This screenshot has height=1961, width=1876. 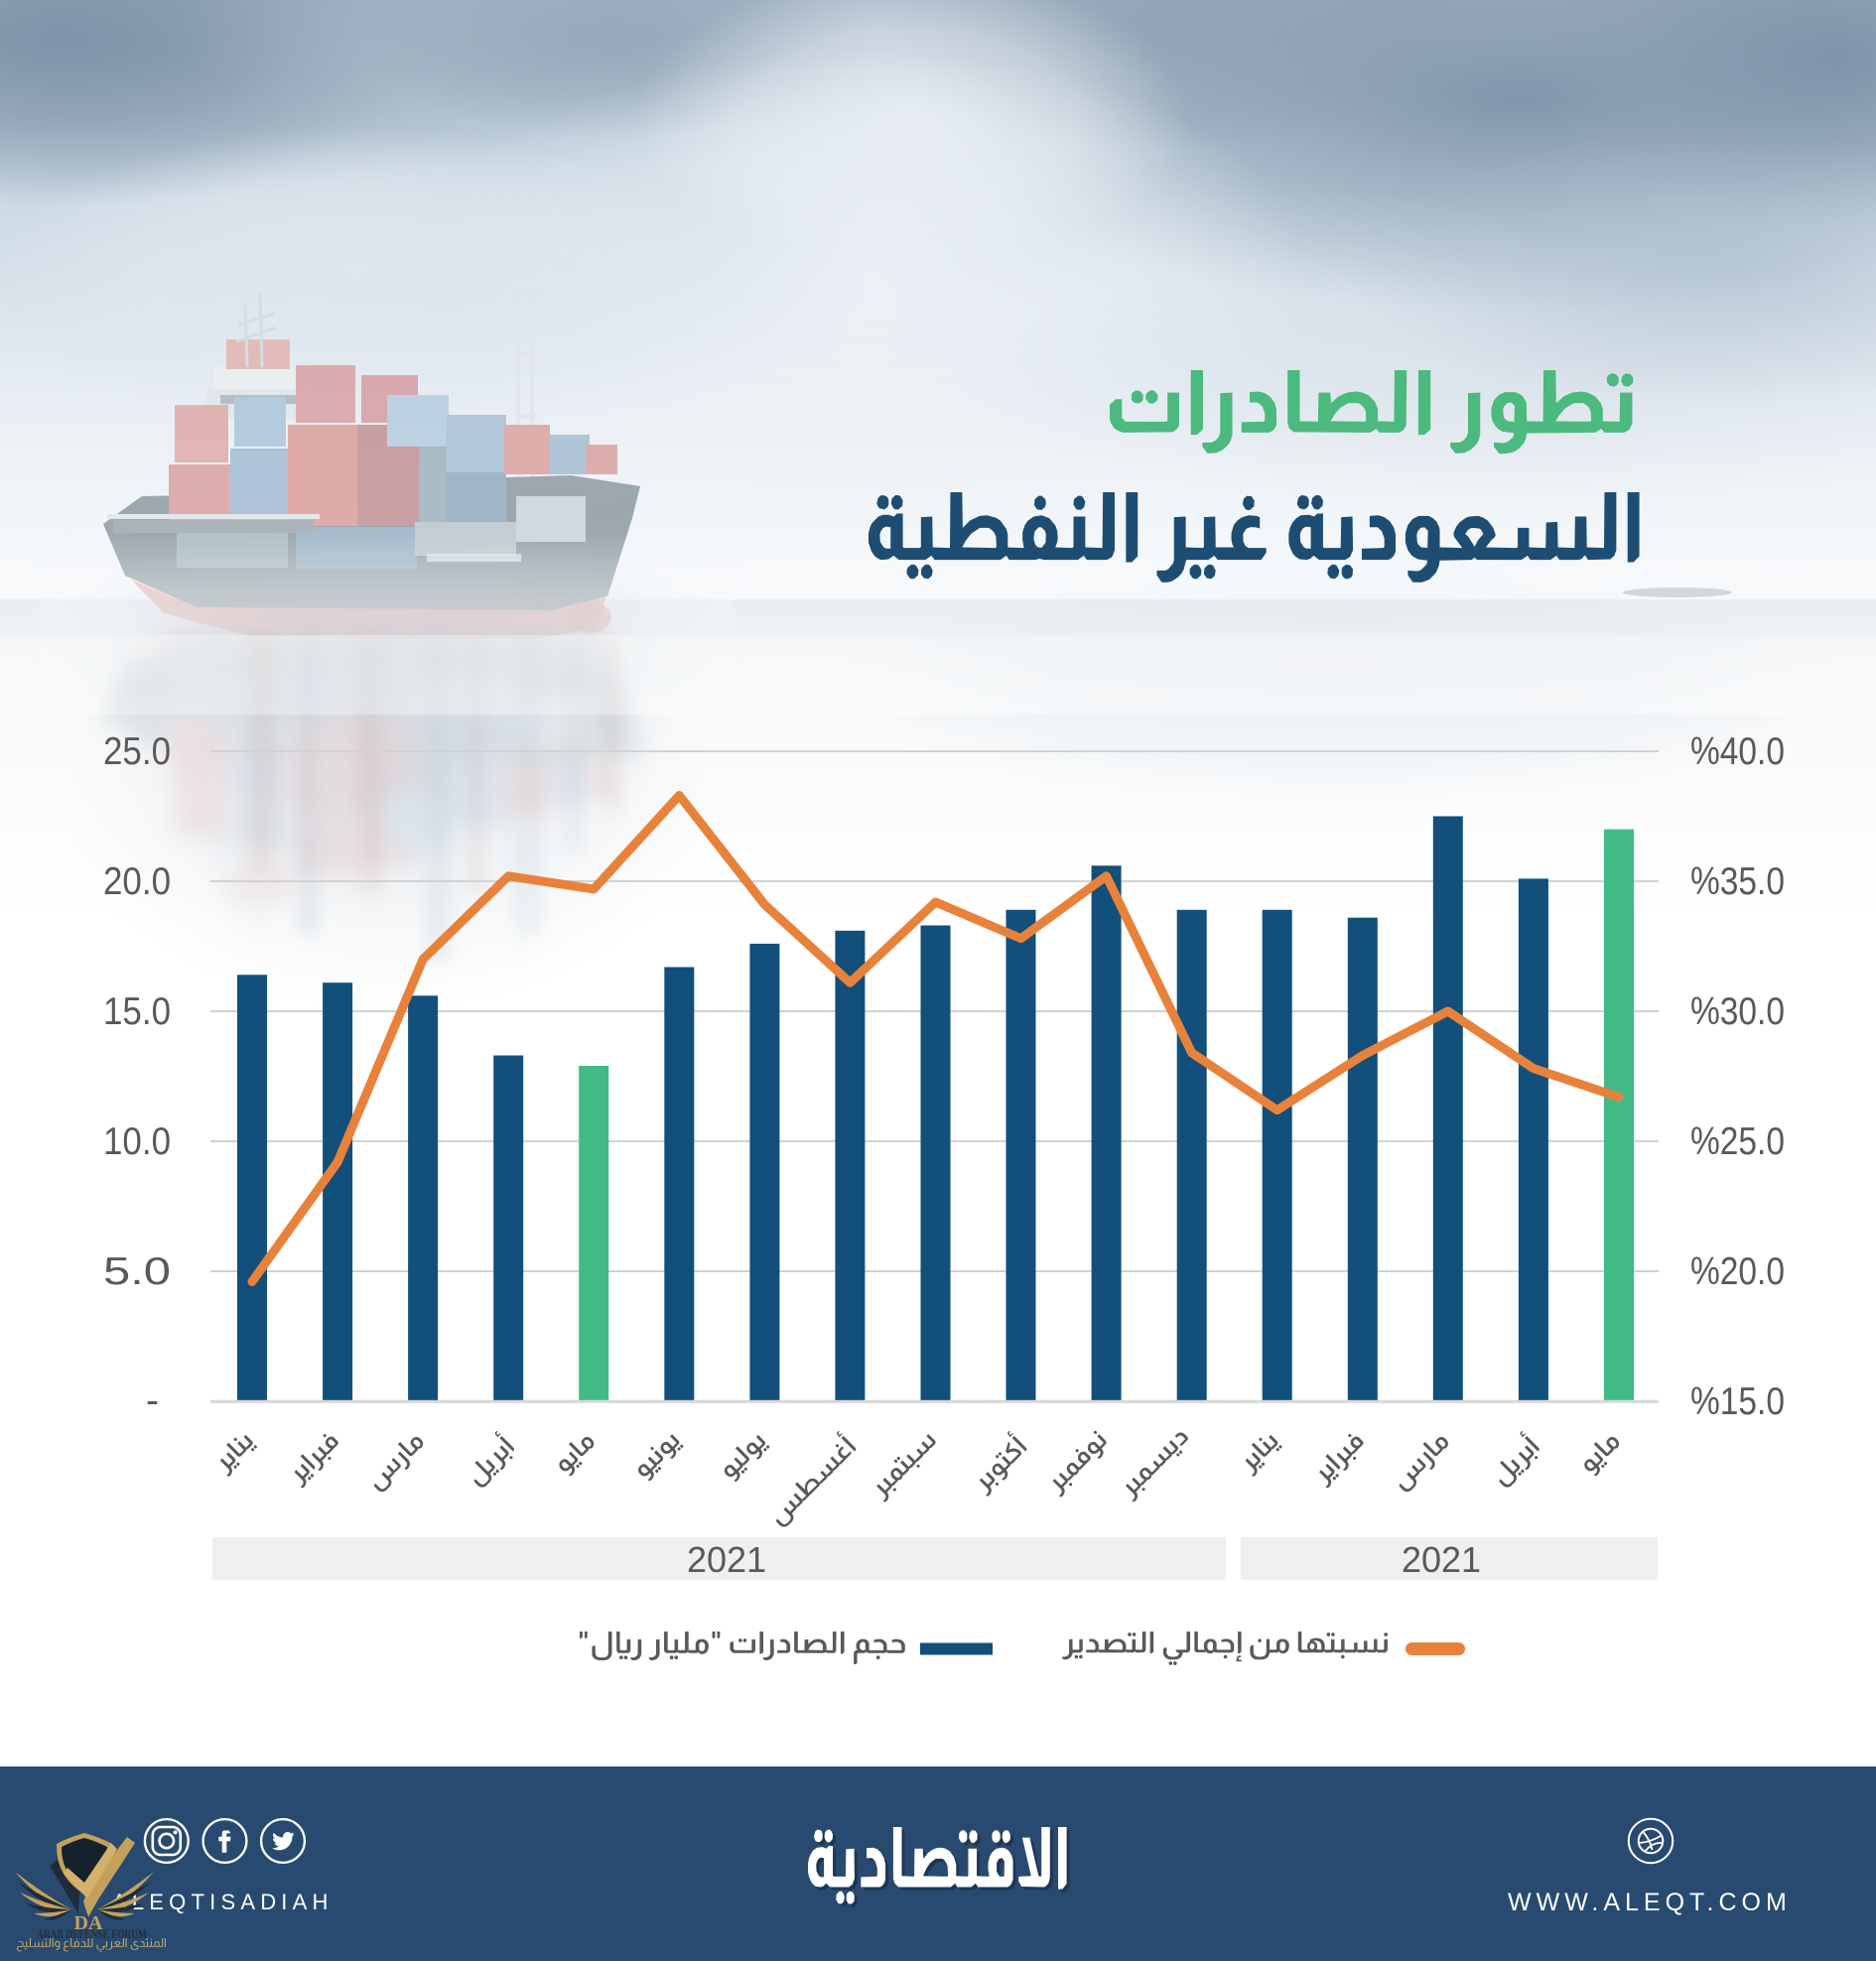 I want to click on svg-text: 10.0, so click(x=137, y=1141).